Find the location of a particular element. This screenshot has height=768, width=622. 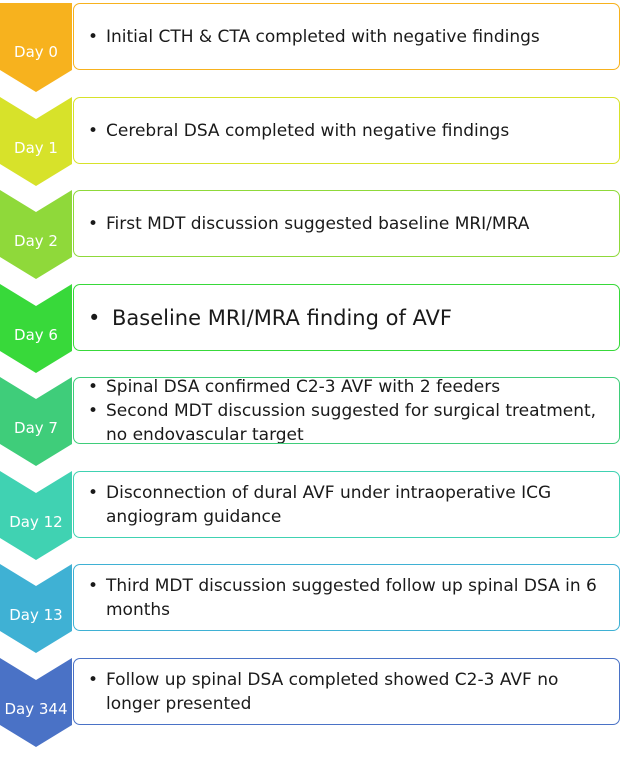

day-label: Day 7 is located at coordinates (36, 428).